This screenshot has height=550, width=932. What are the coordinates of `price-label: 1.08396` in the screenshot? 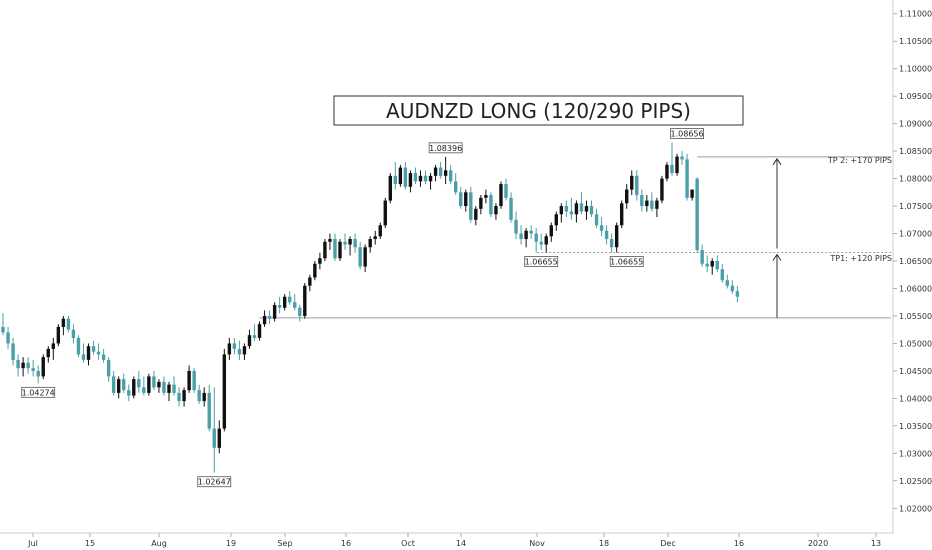 It's located at (445, 148).